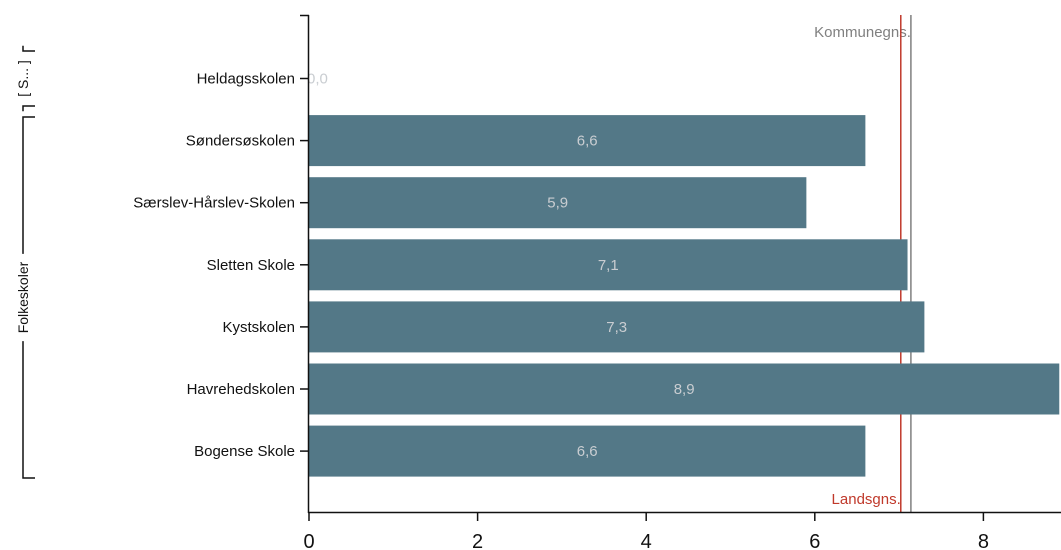 The width and height of the screenshot is (1061, 550). What do you see at coordinates (23, 297) in the screenshot?
I see `group-label: Folkeskoler` at bounding box center [23, 297].